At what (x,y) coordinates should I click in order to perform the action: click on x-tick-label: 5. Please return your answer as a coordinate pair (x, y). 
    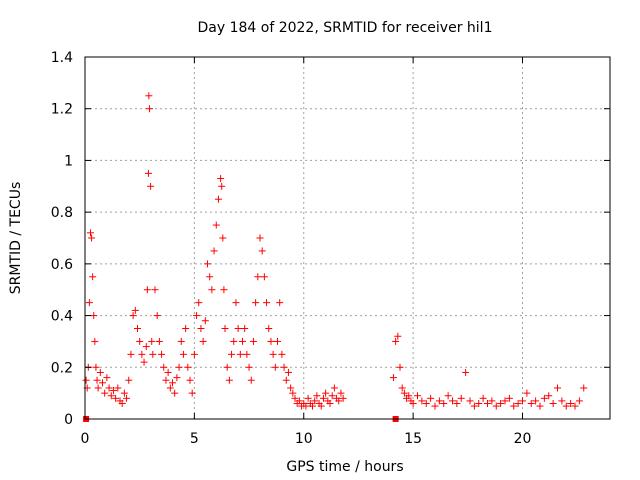
    Looking at the image, I should click on (194, 439).